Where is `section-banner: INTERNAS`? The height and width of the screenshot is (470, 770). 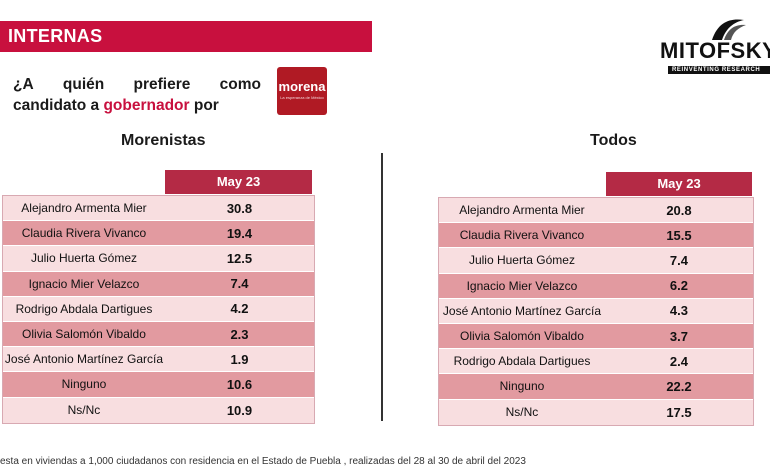
section-banner: INTERNAS is located at coordinates (186, 36).